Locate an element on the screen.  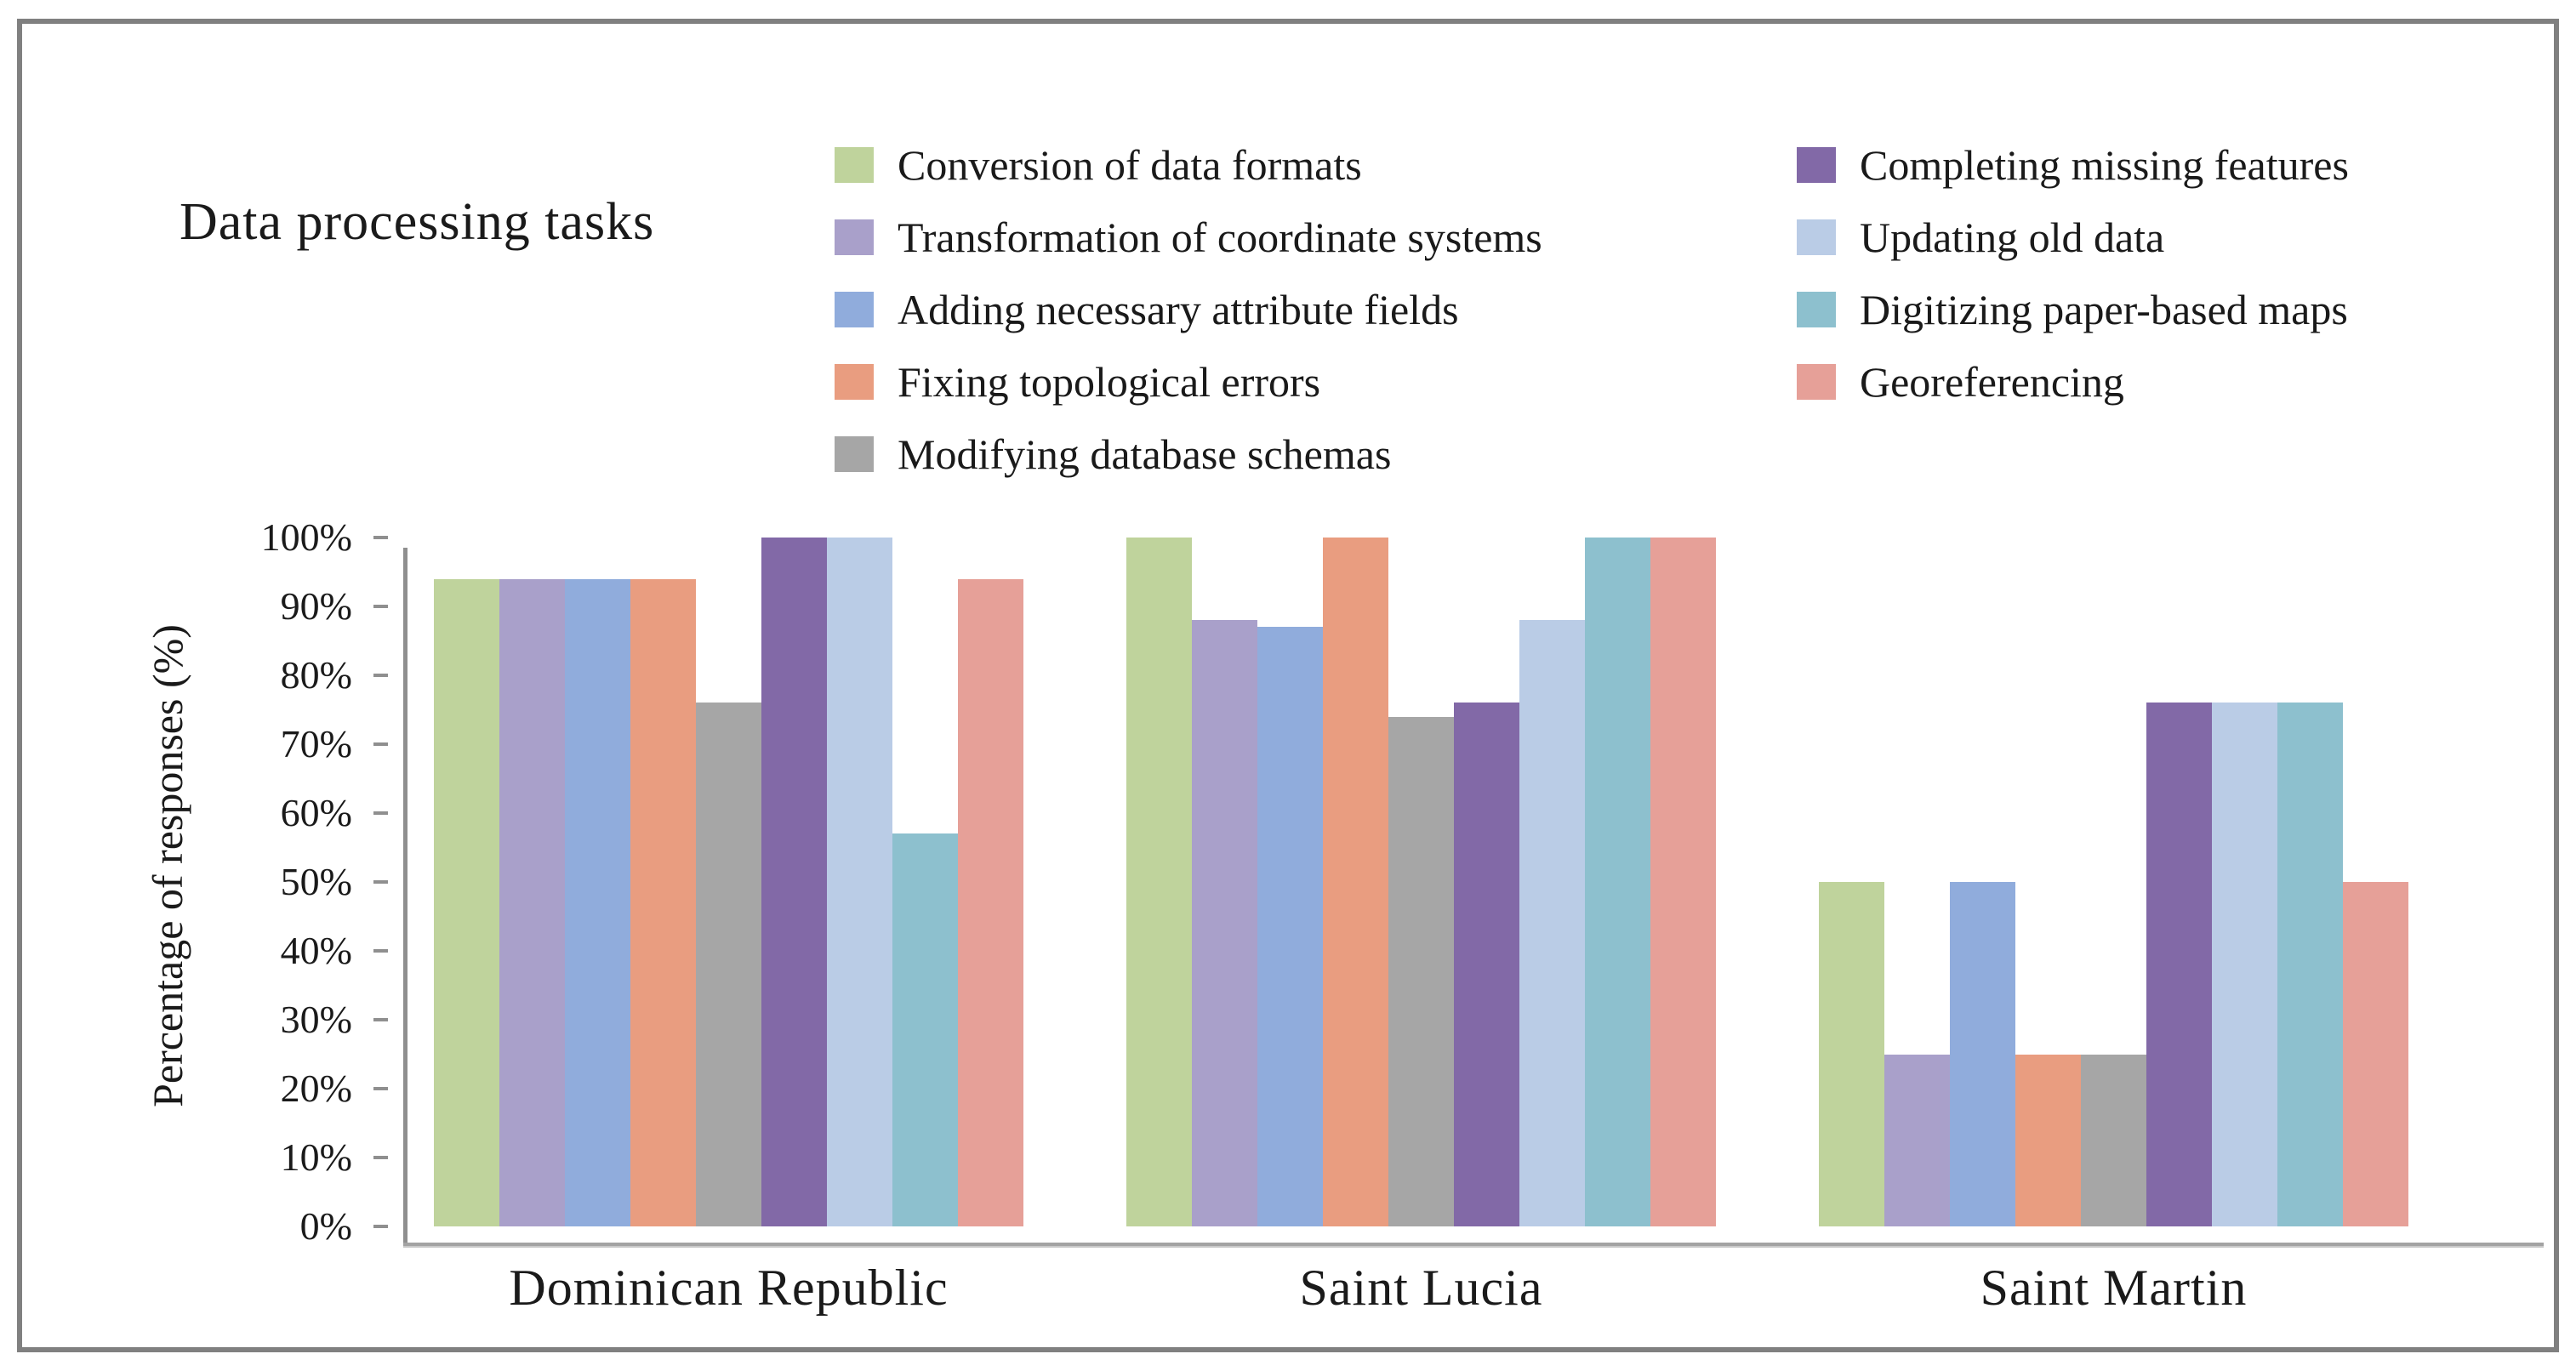
legend-label: Transformation of coordinate systems is located at coordinates (1220, 237).